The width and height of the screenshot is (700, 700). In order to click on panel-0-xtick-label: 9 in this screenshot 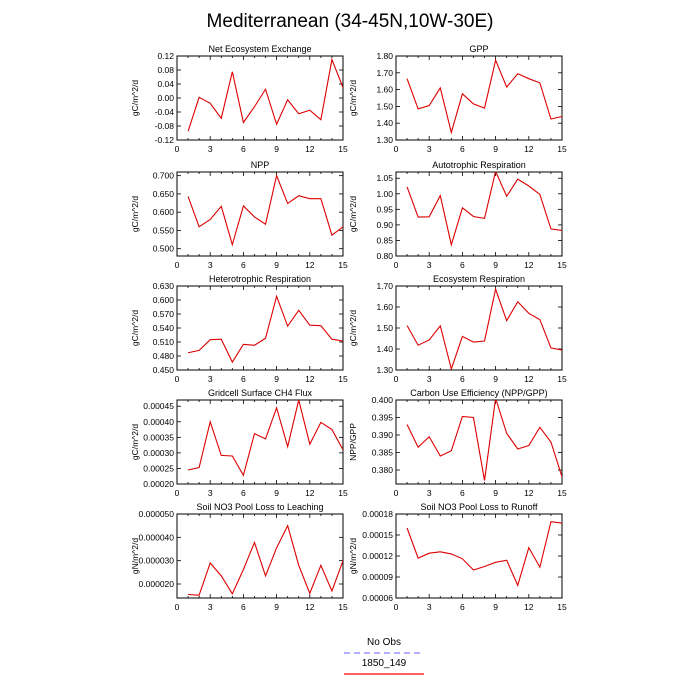, I will do `click(276, 149)`.